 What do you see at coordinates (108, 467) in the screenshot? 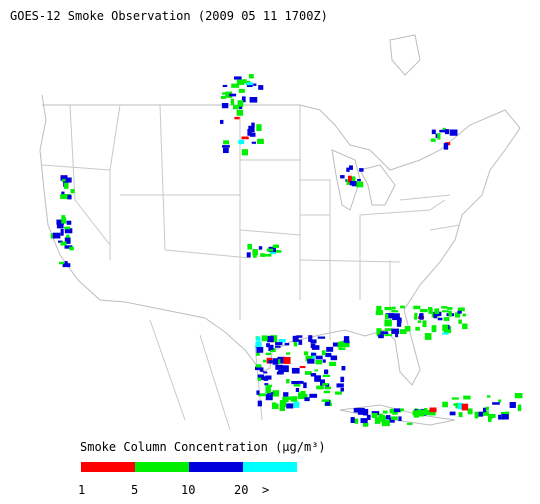
I see `legend-swatch` at bounding box center [108, 467].